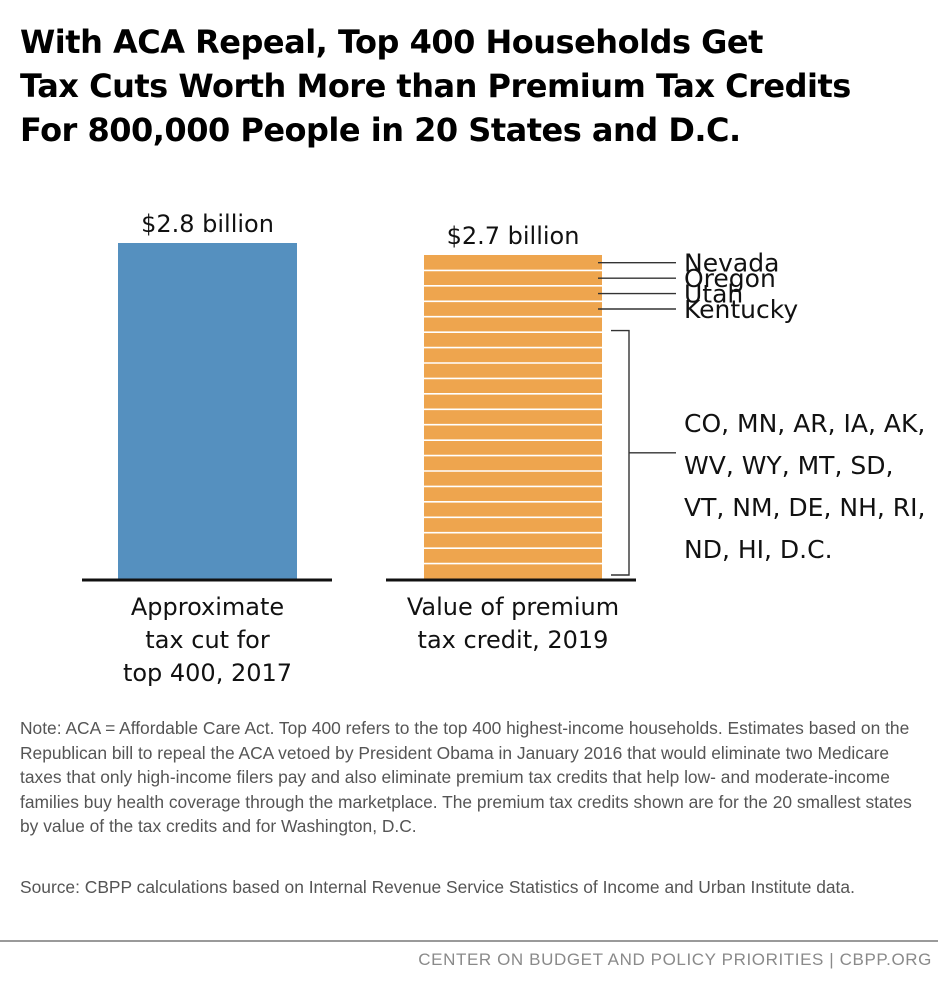  Describe the element at coordinates (758, 549) in the screenshot. I see `group-label-line: ND, HI, D.C.` at that location.